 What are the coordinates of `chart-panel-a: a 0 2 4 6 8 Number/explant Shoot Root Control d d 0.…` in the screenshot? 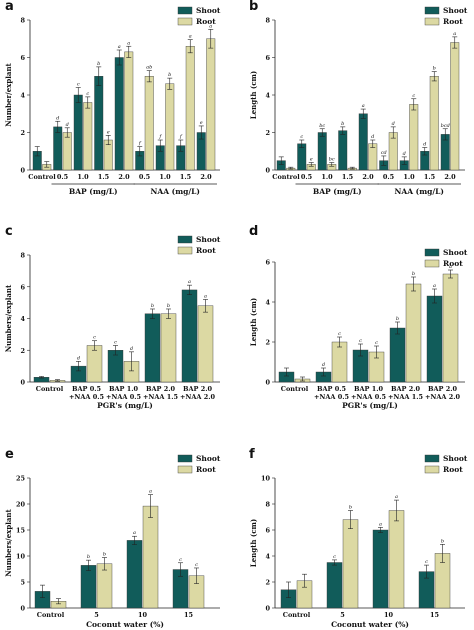 It's located at (112, 98).